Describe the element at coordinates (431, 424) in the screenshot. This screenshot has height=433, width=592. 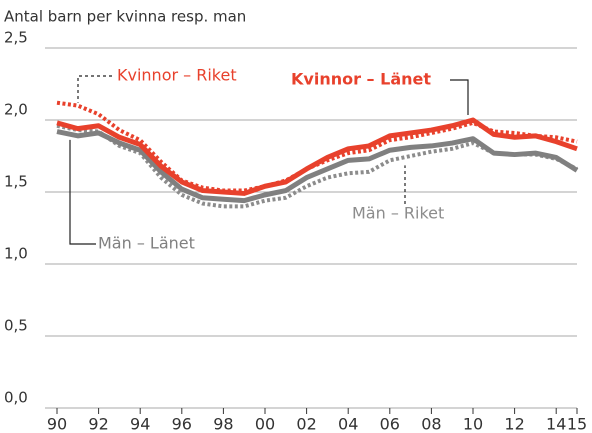
I see `x-tick-label: 08` at that location.